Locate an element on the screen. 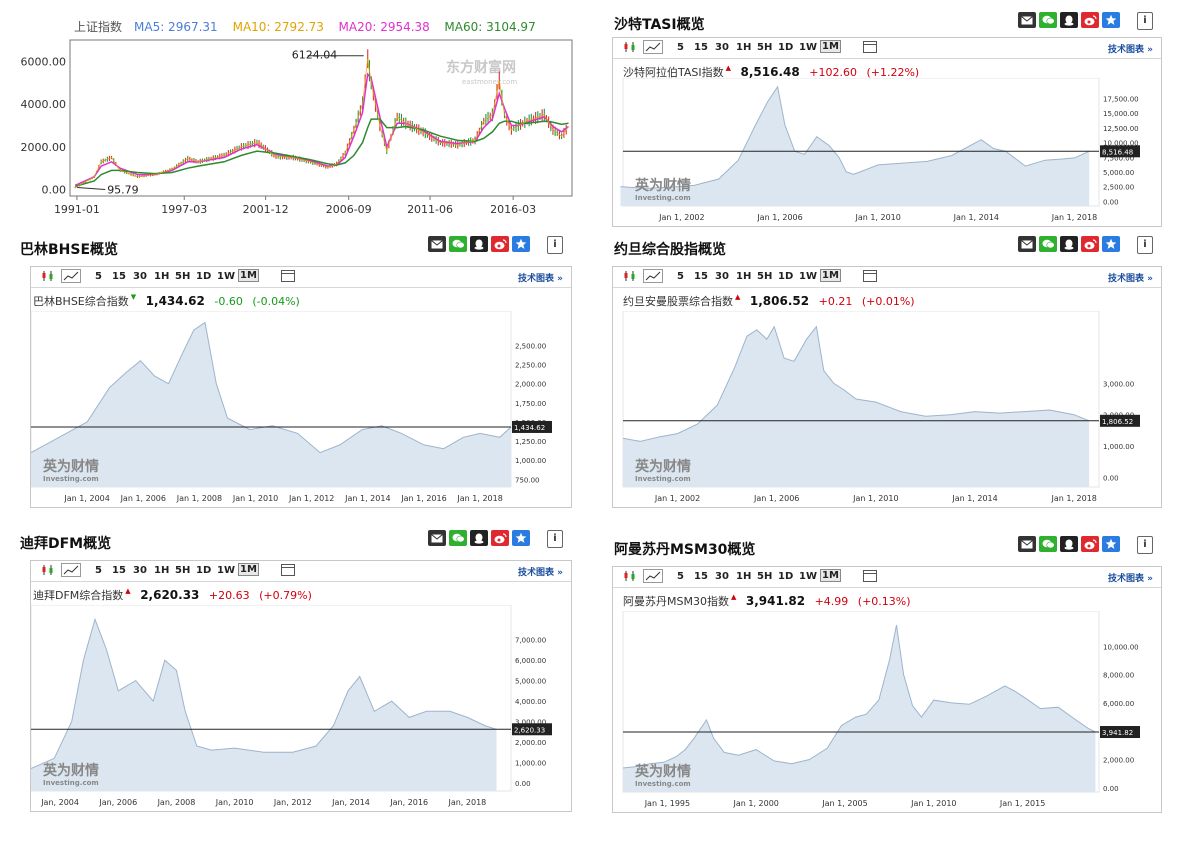  x-tick-label: 1991-01 is located at coordinates (77, 209).